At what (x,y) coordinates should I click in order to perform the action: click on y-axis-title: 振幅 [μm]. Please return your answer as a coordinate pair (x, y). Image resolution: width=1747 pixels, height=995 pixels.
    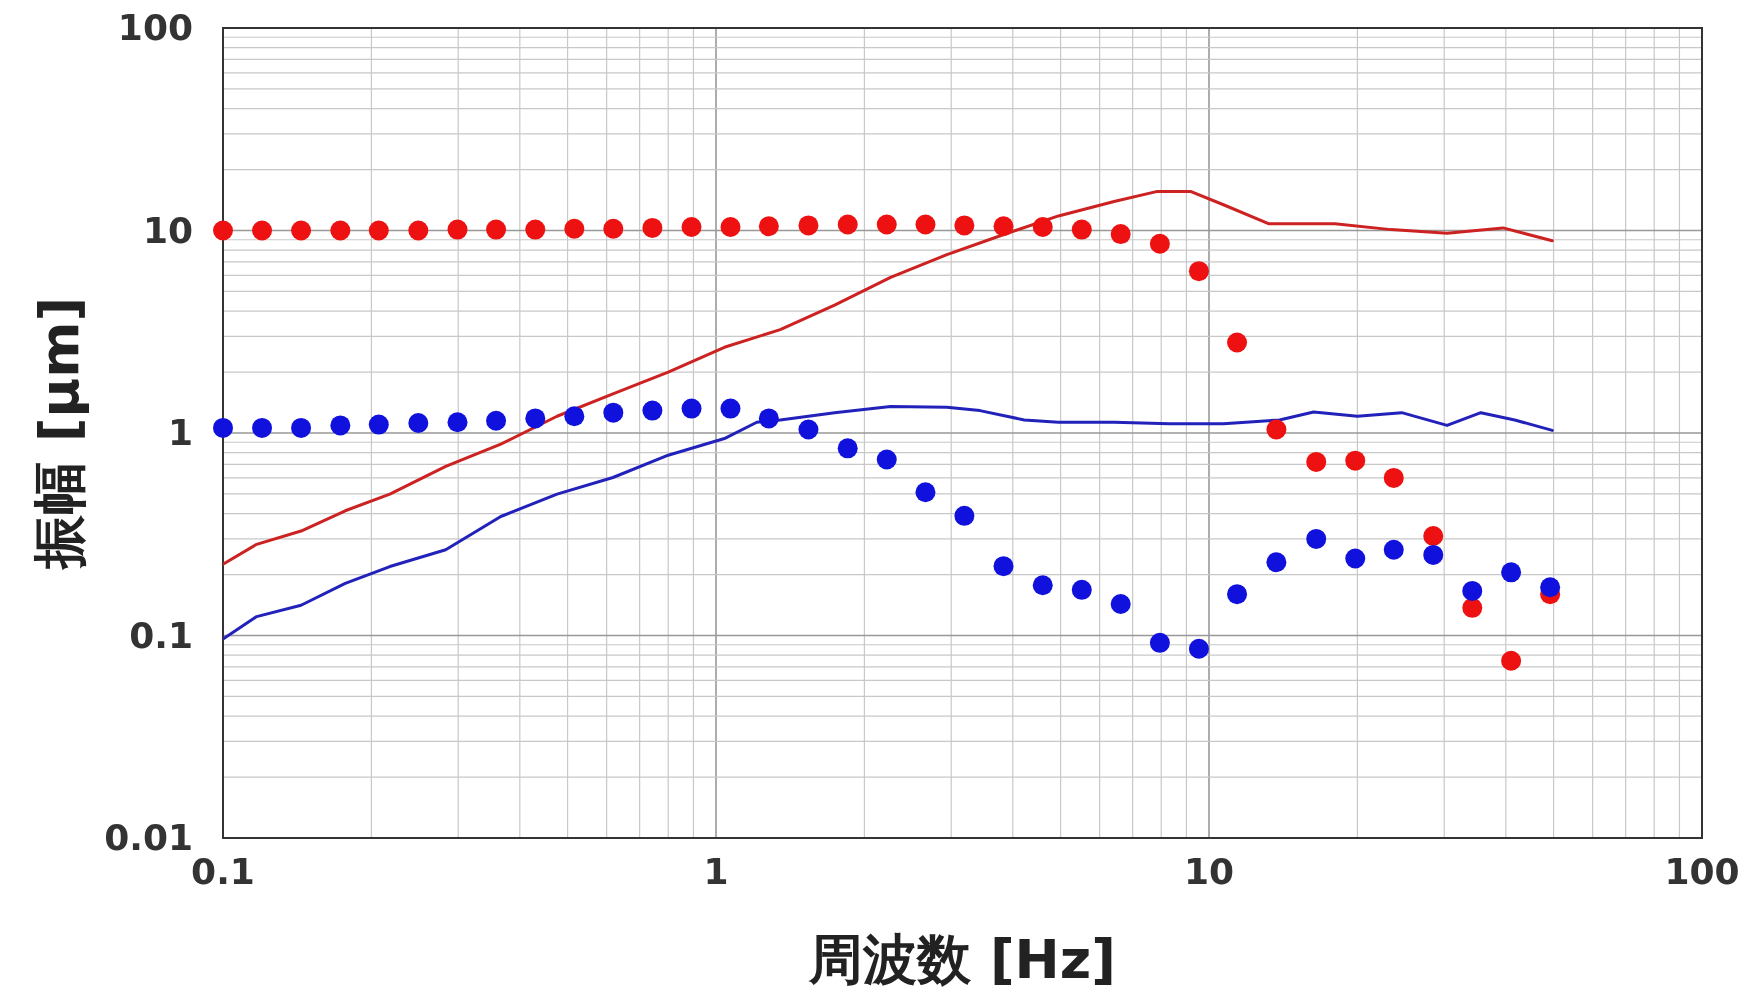
    Looking at the image, I should click on (59, 434).